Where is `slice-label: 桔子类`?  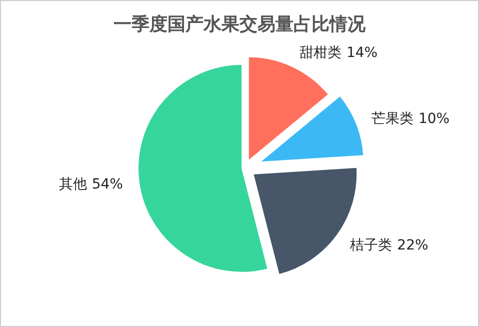 slice-label: 桔子类 is located at coordinates (370, 245).